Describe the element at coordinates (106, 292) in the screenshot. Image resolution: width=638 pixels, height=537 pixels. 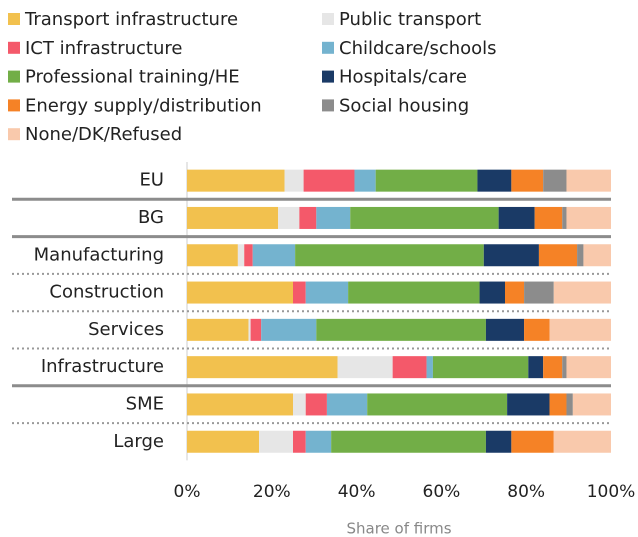
I see `category-label: Construction` at that location.